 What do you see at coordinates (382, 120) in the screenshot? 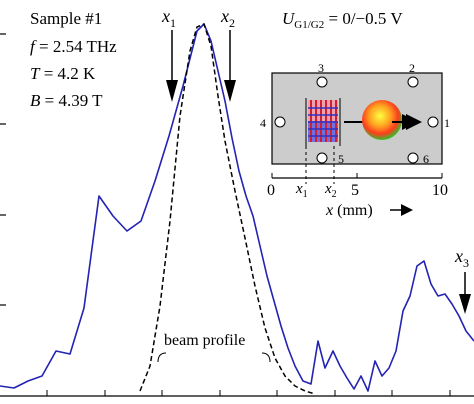
I see `beam-spot` at bounding box center [382, 120].